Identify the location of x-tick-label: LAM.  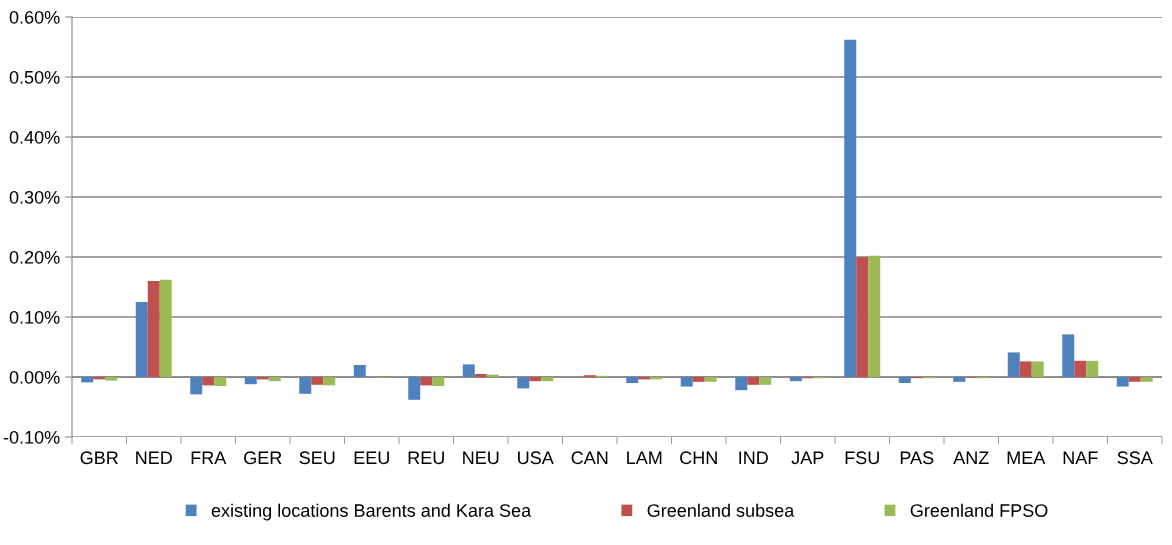
(644, 457).